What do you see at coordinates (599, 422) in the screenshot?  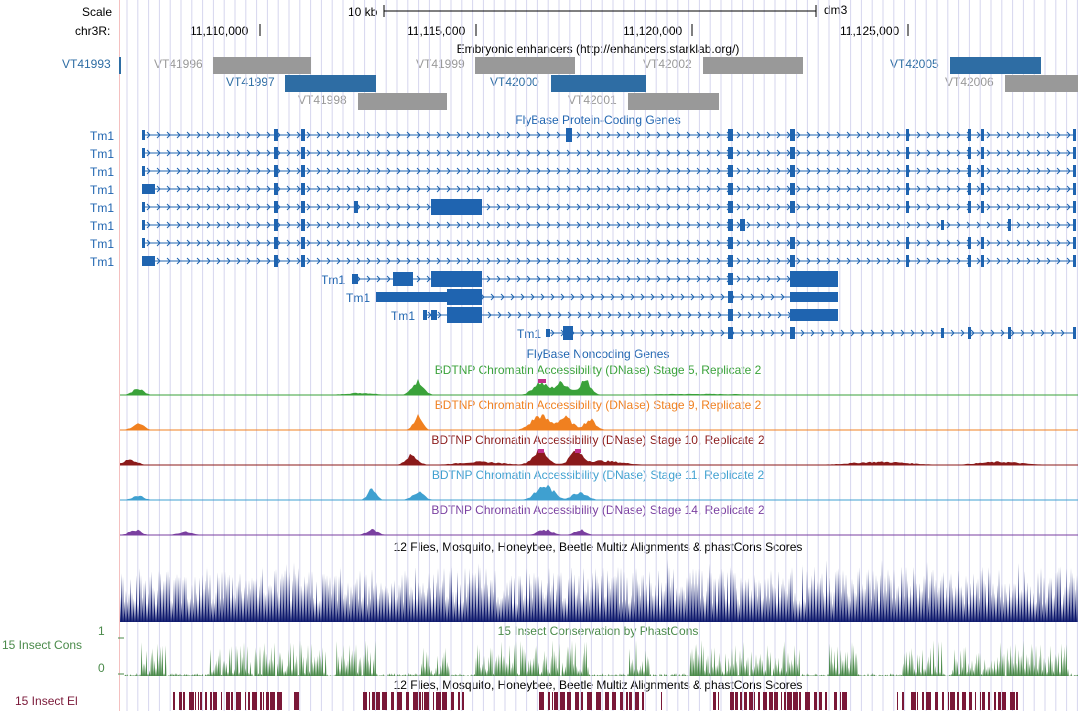 I see `dnase-signal` at bounding box center [599, 422].